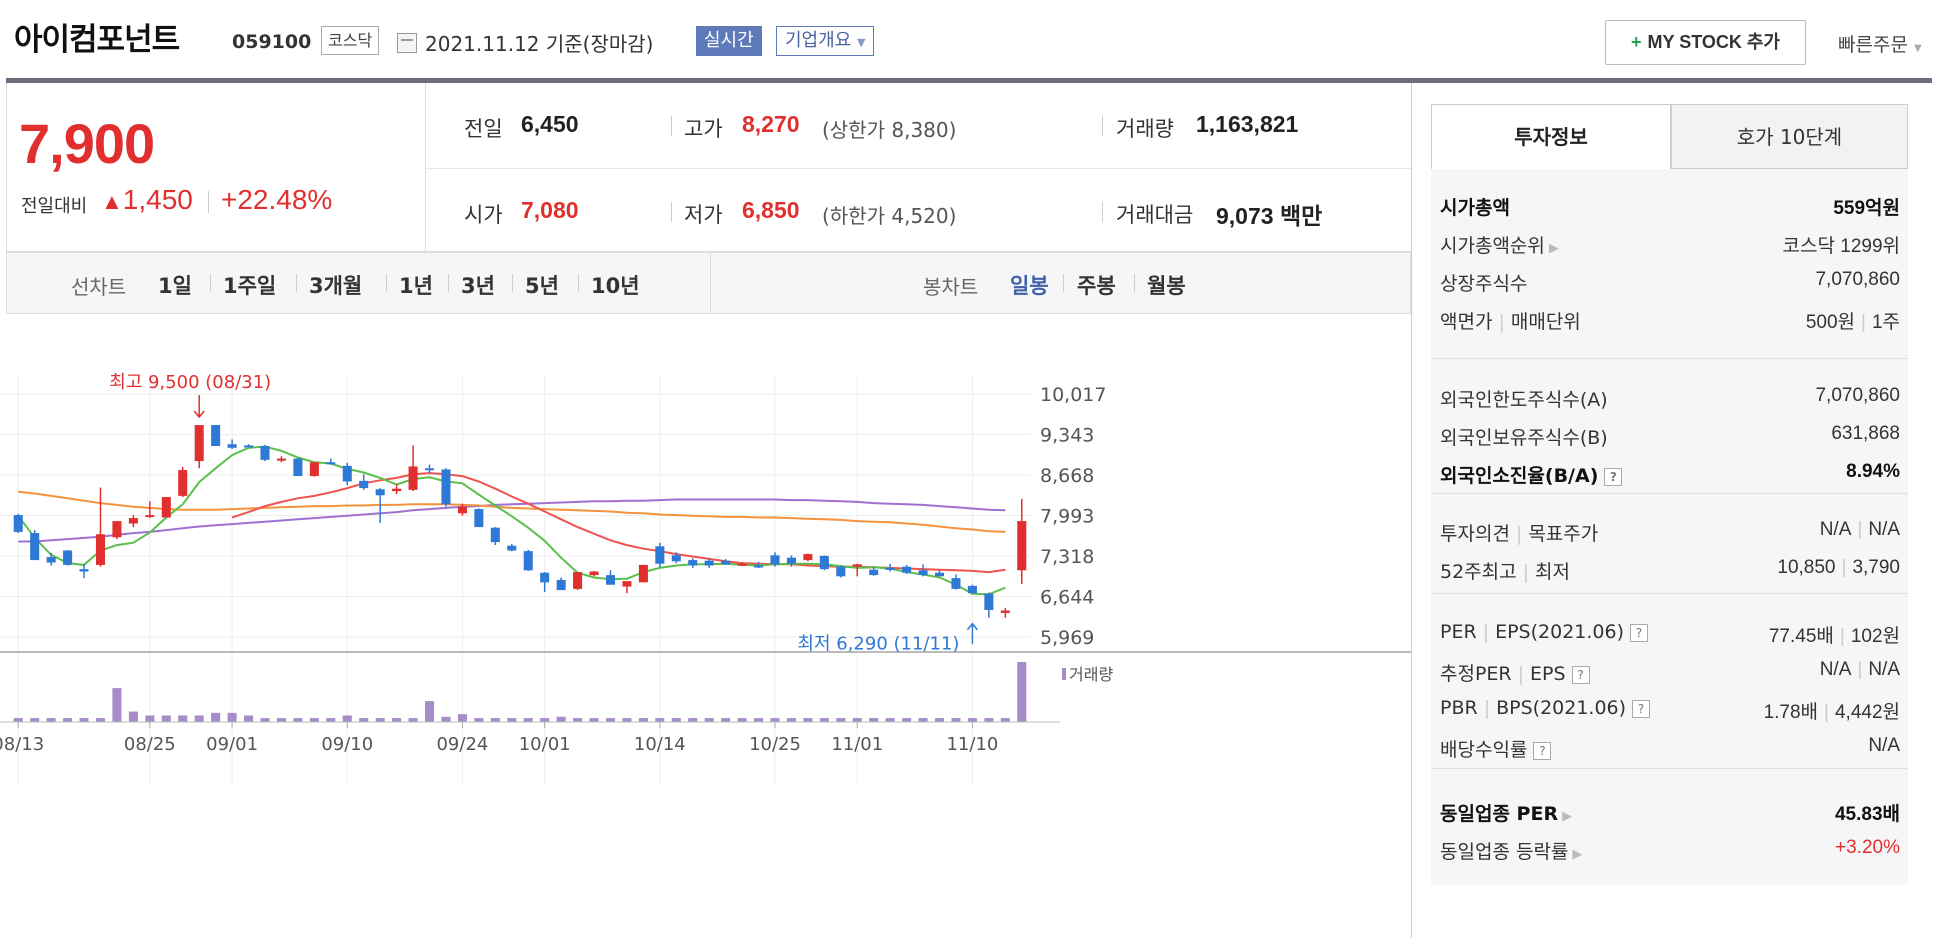  Describe the element at coordinates (1865, 433) in the screenshot. I see `foreign-hold-value: 631,868` at that location.